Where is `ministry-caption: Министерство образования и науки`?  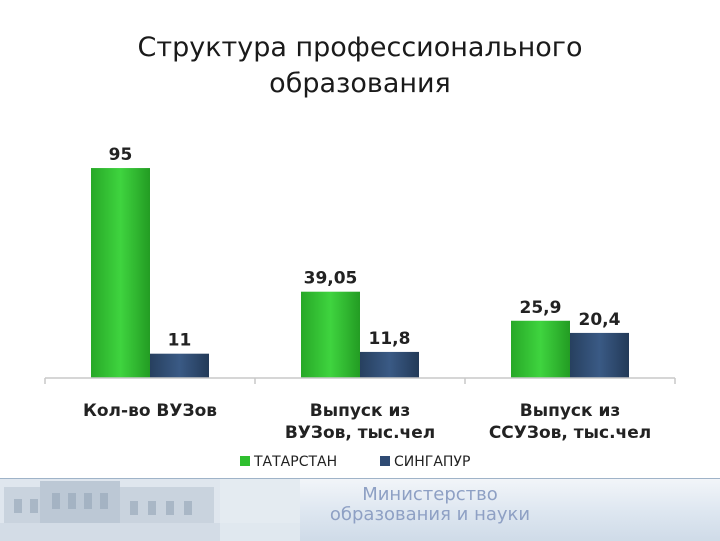 ministry-caption: Министерство образования и науки is located at coordinates (430, 505).